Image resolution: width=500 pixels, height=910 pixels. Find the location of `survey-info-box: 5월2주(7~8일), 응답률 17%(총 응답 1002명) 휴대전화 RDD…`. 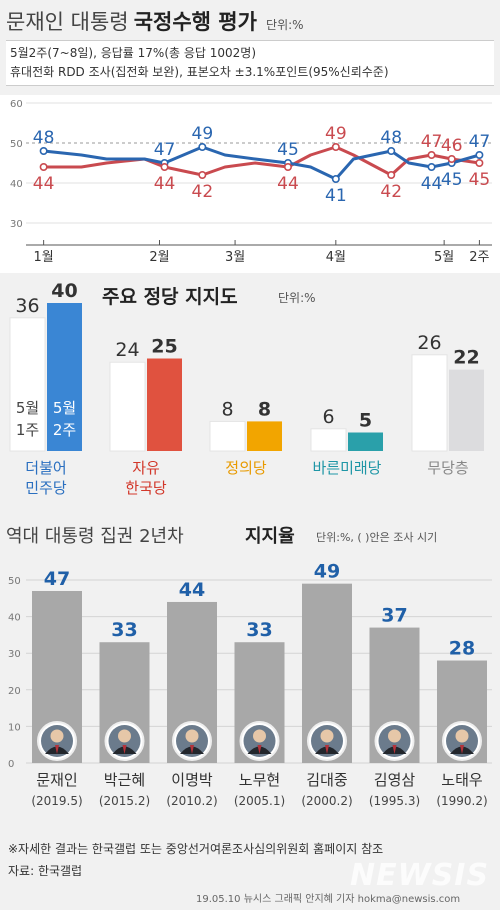

survey-info-box: 5월2주(7~8일), 응답률 17%(총 응답 1002명) 휴대전화 RDD… is located at coordinates (250, 63).